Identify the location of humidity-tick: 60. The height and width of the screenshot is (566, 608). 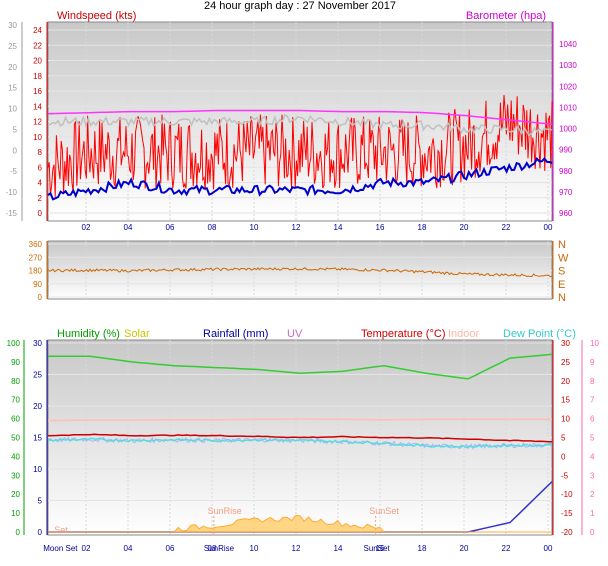
(15, 419).